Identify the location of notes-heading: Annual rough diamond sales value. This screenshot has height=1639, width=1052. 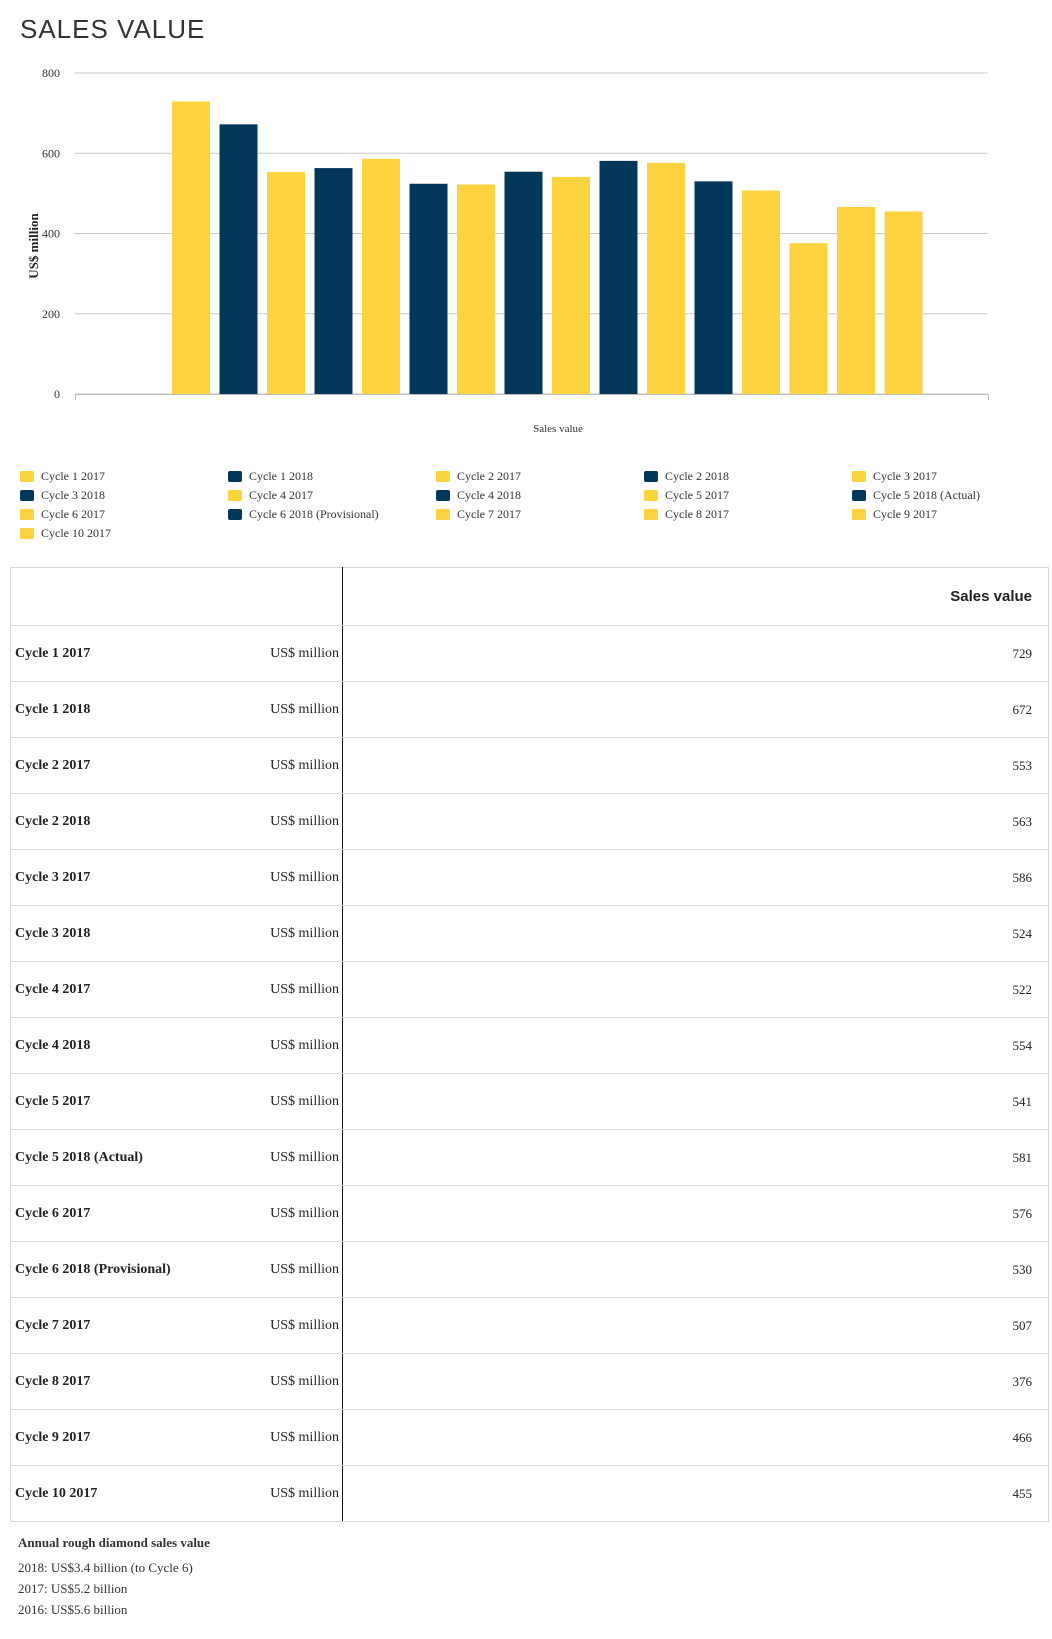
(114, 1542).